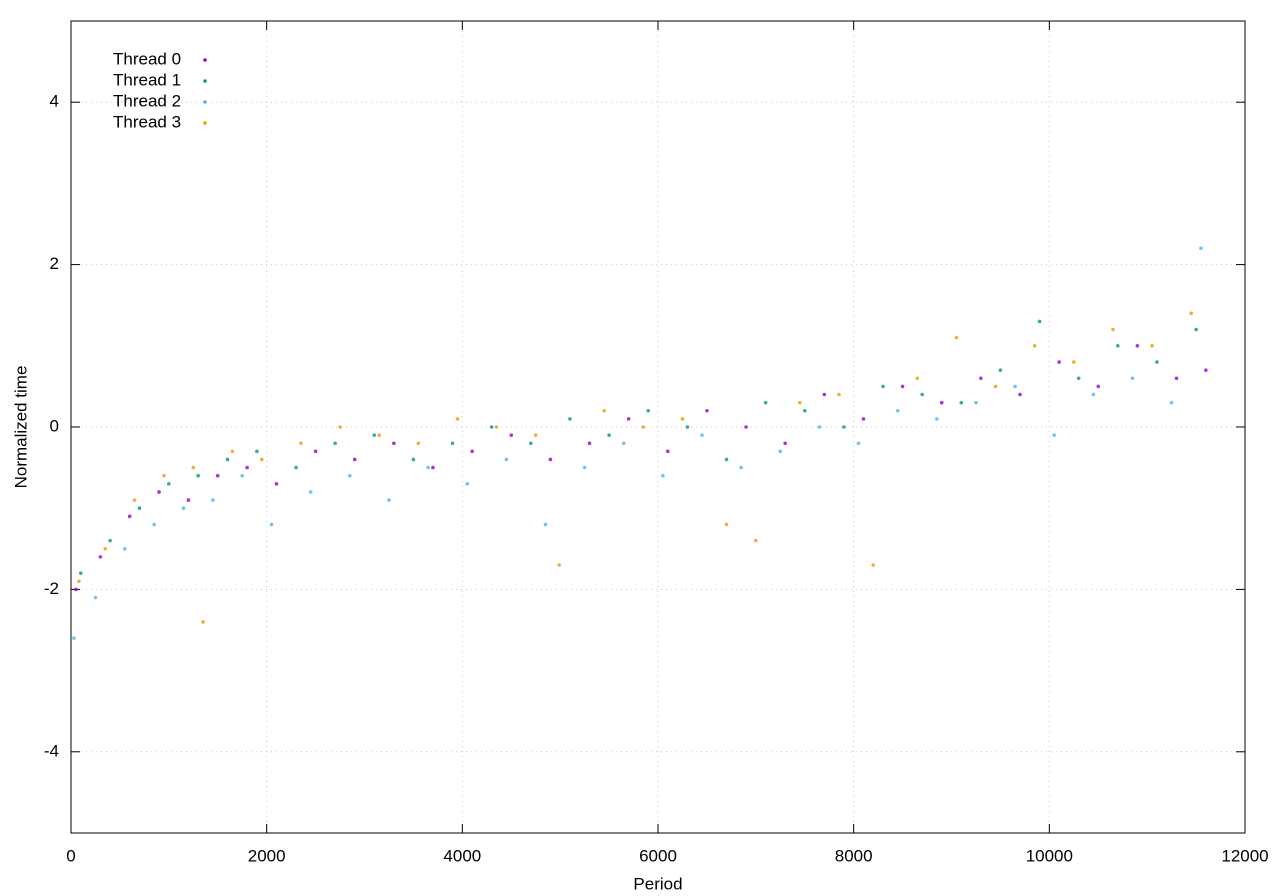  Describe the element at coordinates (658, 855) in the screenshot. I see `x-tick-label: 6000` at that location.